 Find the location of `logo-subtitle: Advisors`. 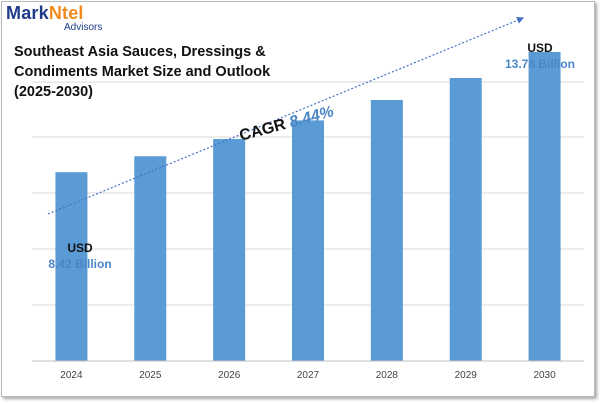

logo-subtitle: Advisors is located at coordinates (83, 27).